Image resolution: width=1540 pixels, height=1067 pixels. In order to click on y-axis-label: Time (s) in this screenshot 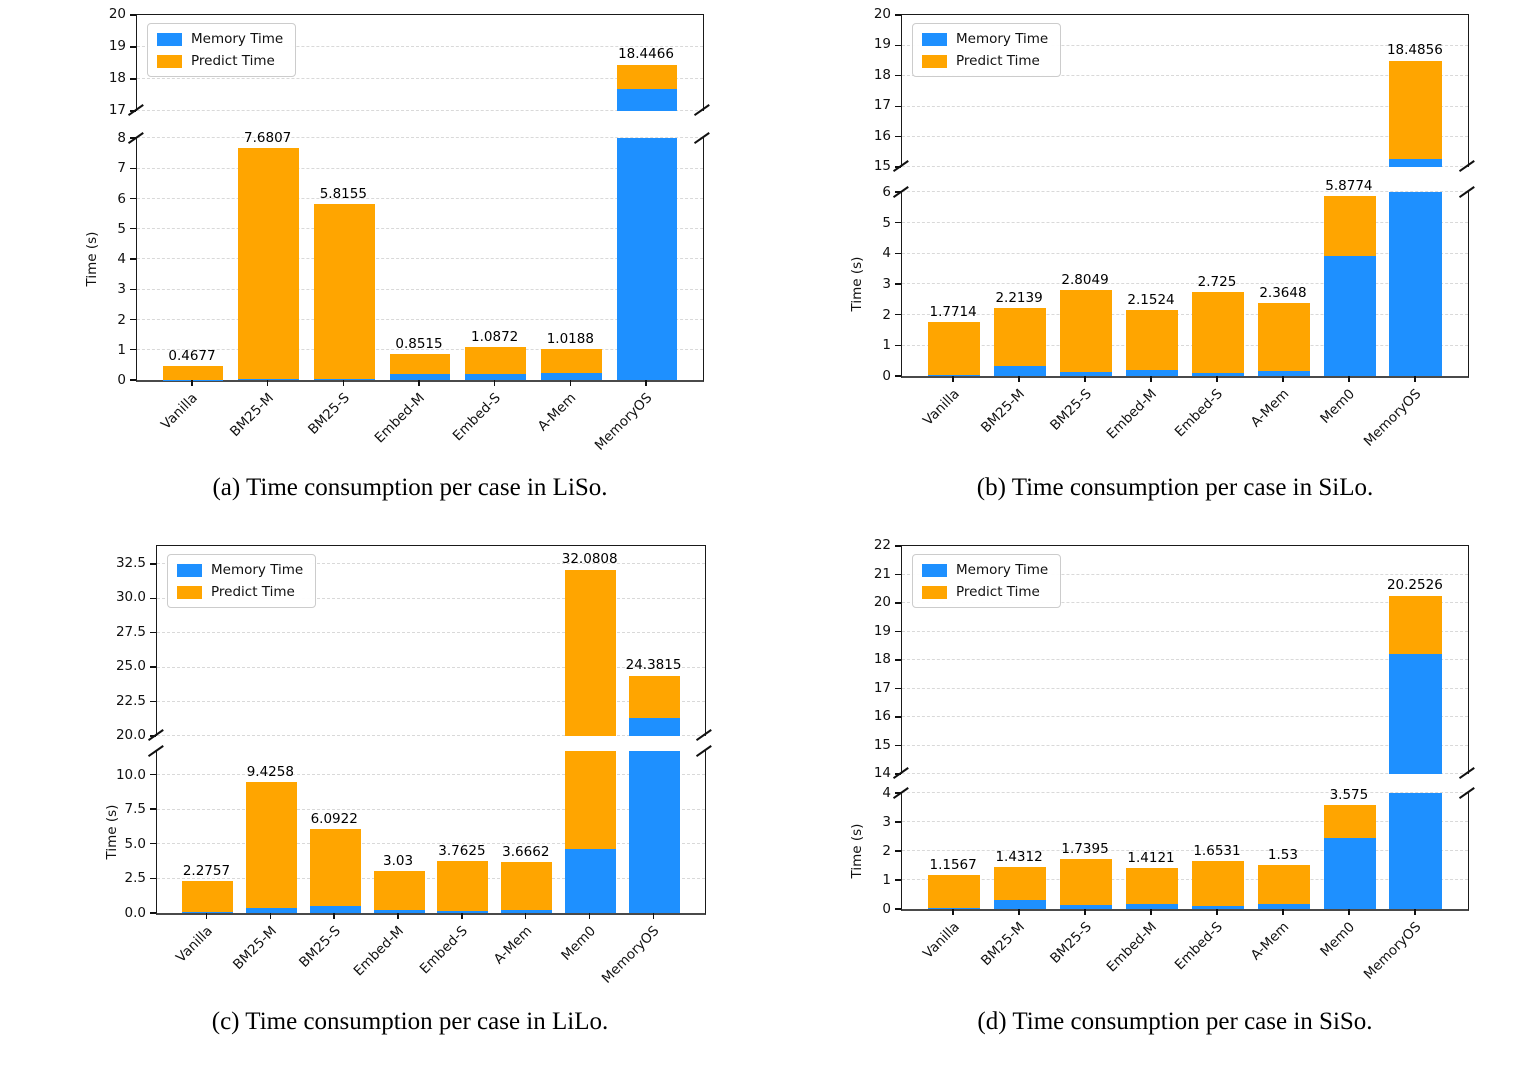, I will do `click(112, 832)`.